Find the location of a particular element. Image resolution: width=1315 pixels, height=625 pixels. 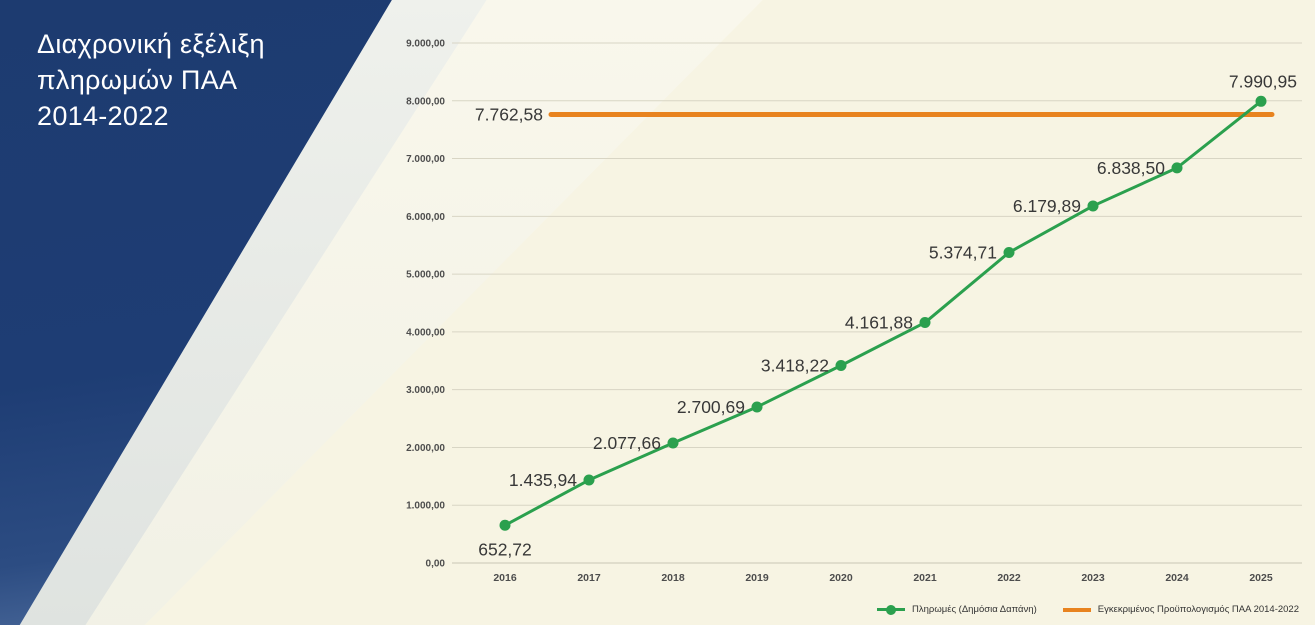

payments-legend-dot-icon is located at coordinates (891, 609).